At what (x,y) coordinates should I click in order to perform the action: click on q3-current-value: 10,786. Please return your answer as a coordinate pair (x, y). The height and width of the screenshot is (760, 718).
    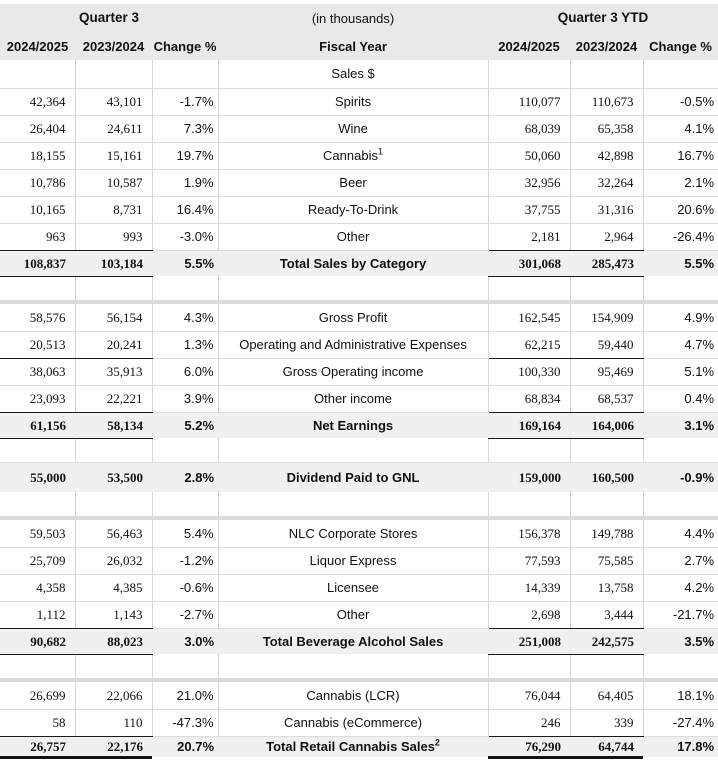
    Looking at the image, I should click on (38, 183).